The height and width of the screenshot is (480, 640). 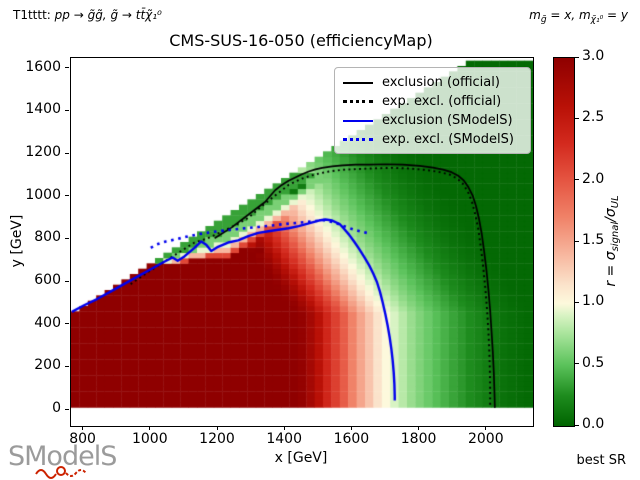 What do you see at coordinates (535, 15) in the screenshot?
I see `mass-def-part: m` at bounding box center [535, 15].